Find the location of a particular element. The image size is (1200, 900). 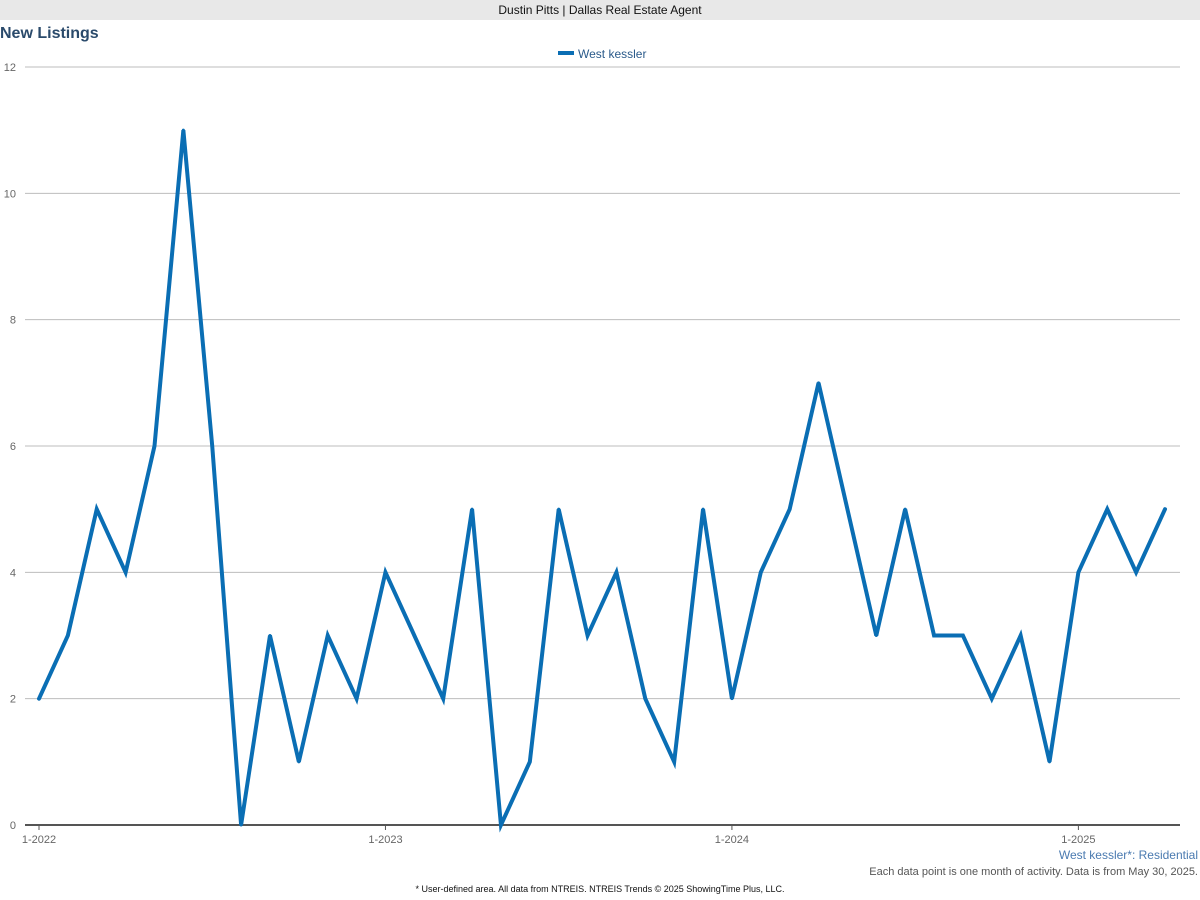

y-tick-label: 10 is located at coordinates (10, 194).